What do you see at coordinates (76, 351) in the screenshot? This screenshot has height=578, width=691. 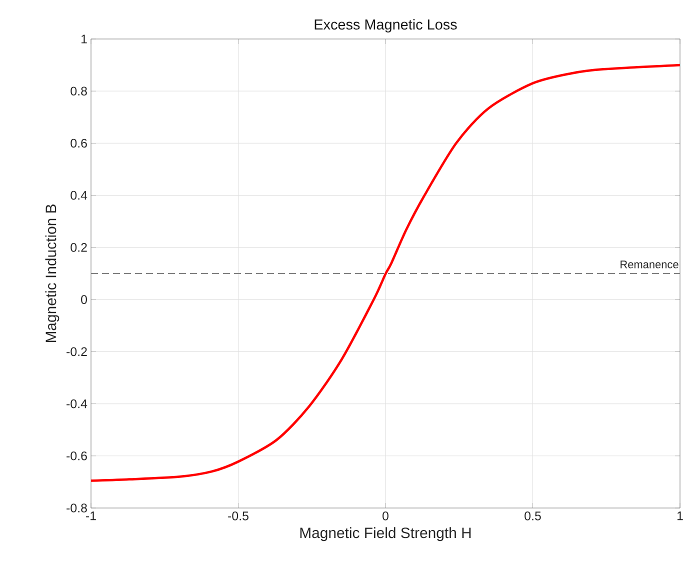 I see `y-tick-label: -0.2` at bounding box center [76, 351].